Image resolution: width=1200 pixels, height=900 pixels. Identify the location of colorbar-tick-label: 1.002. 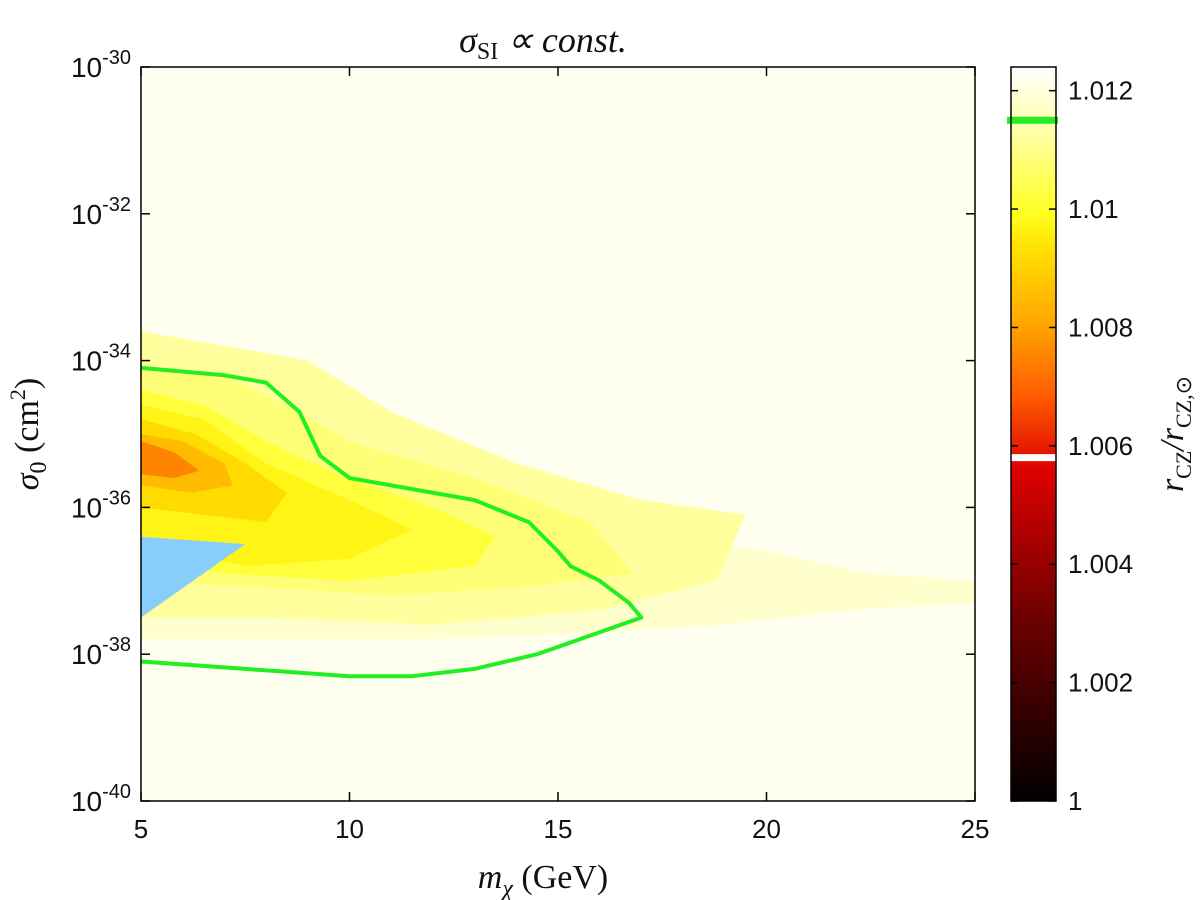
(1100, 683).